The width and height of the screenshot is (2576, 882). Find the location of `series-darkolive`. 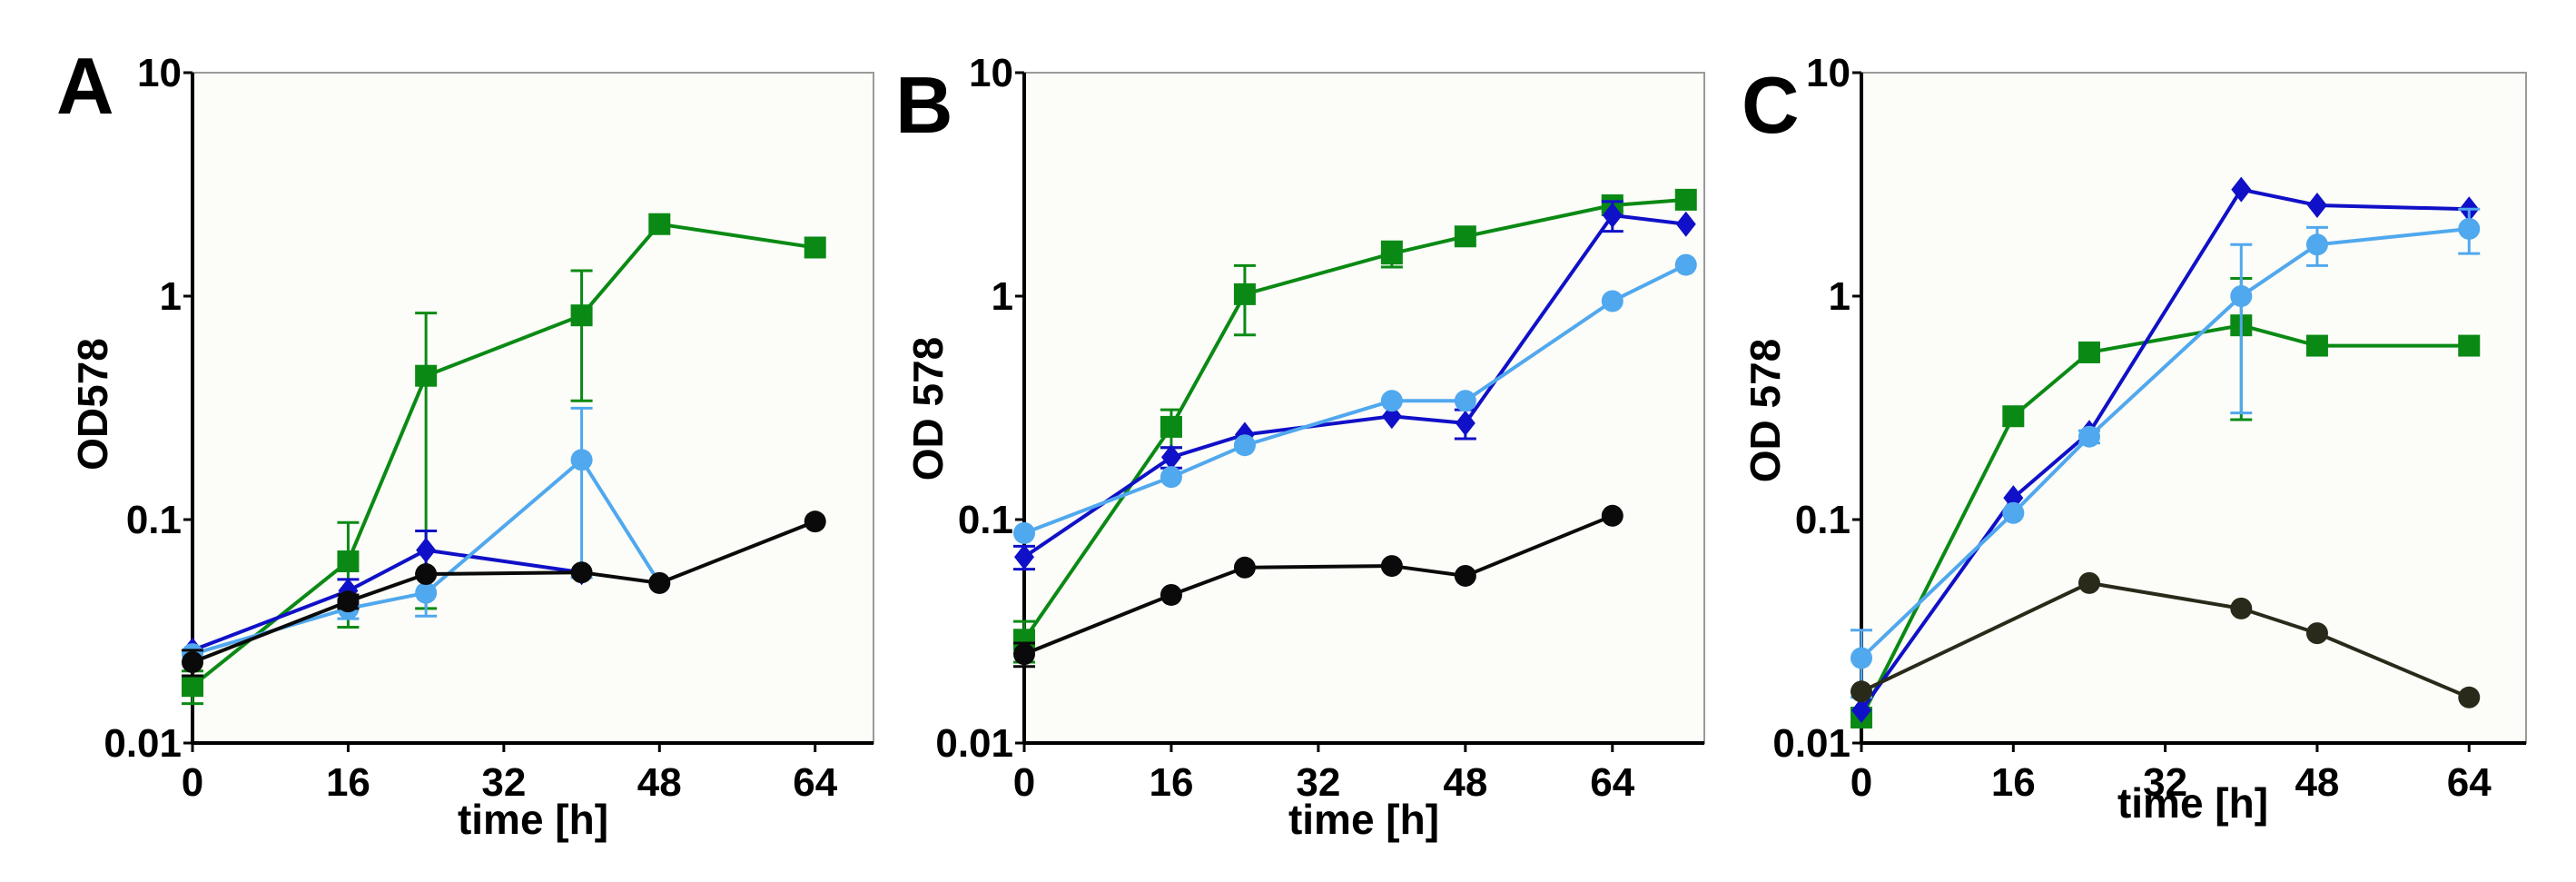

series-darkolive is located at coordinates (2166, 640).